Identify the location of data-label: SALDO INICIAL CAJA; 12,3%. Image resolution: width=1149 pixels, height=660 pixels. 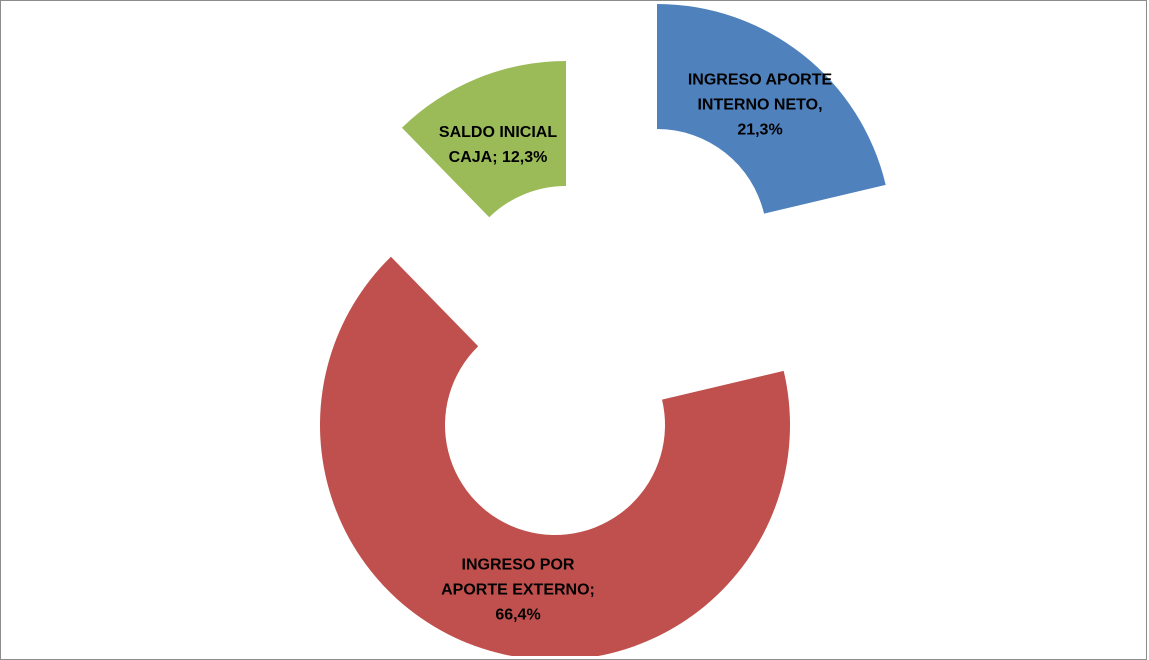
(498, 145).